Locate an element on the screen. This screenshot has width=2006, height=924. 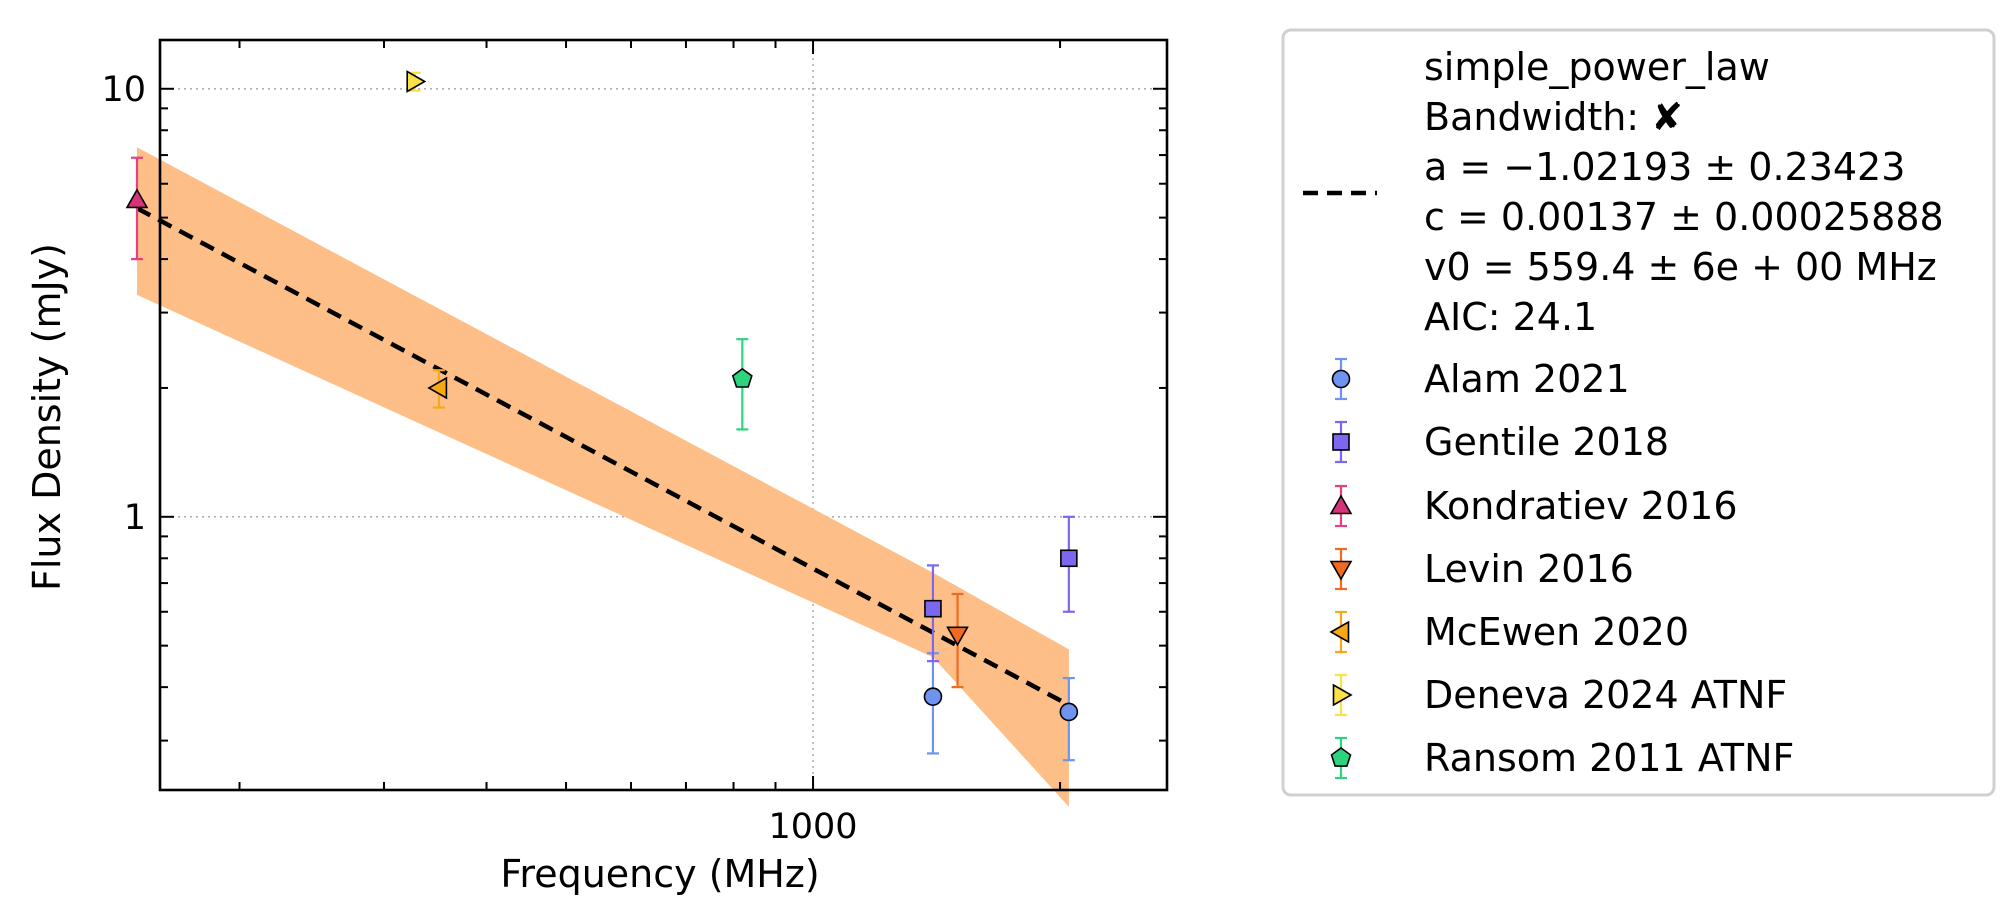
y-axis-label: Flux Density (mJy) is located at coordinates (47, 417).